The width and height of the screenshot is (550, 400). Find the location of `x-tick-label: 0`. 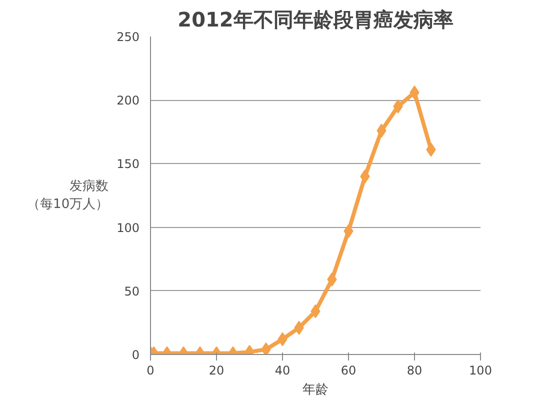

x-tick-label: 0 is located at coordinates (150, 371).